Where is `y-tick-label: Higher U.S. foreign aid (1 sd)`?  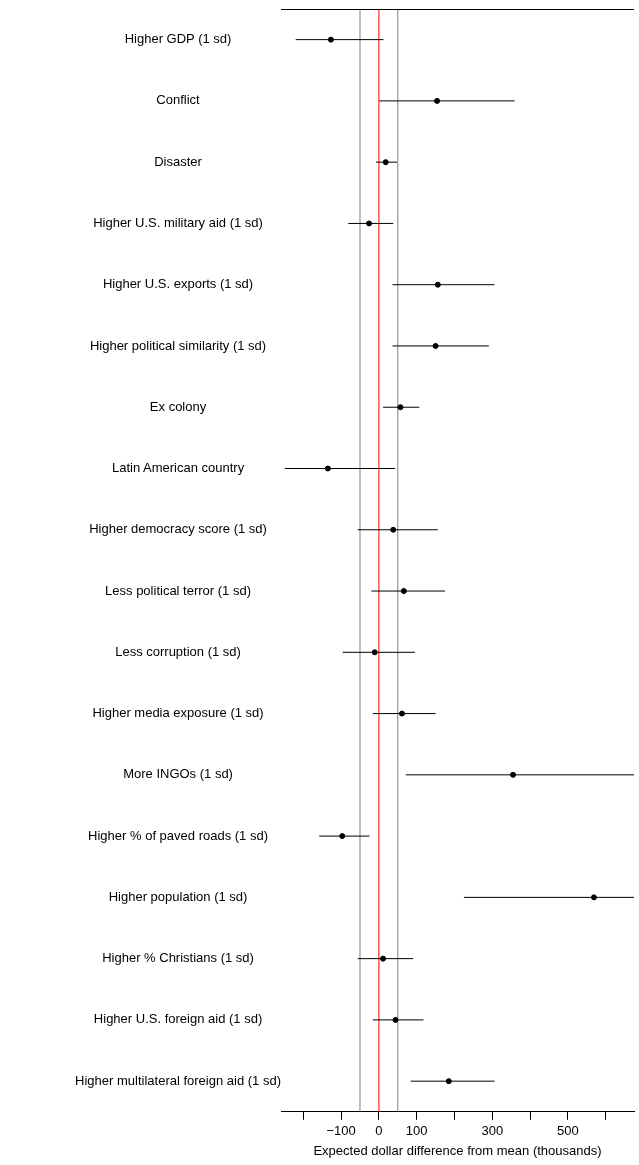
y-tick-label: Higher U.S. foreign aid (1 sd) is located at coordinates (178, 1019).